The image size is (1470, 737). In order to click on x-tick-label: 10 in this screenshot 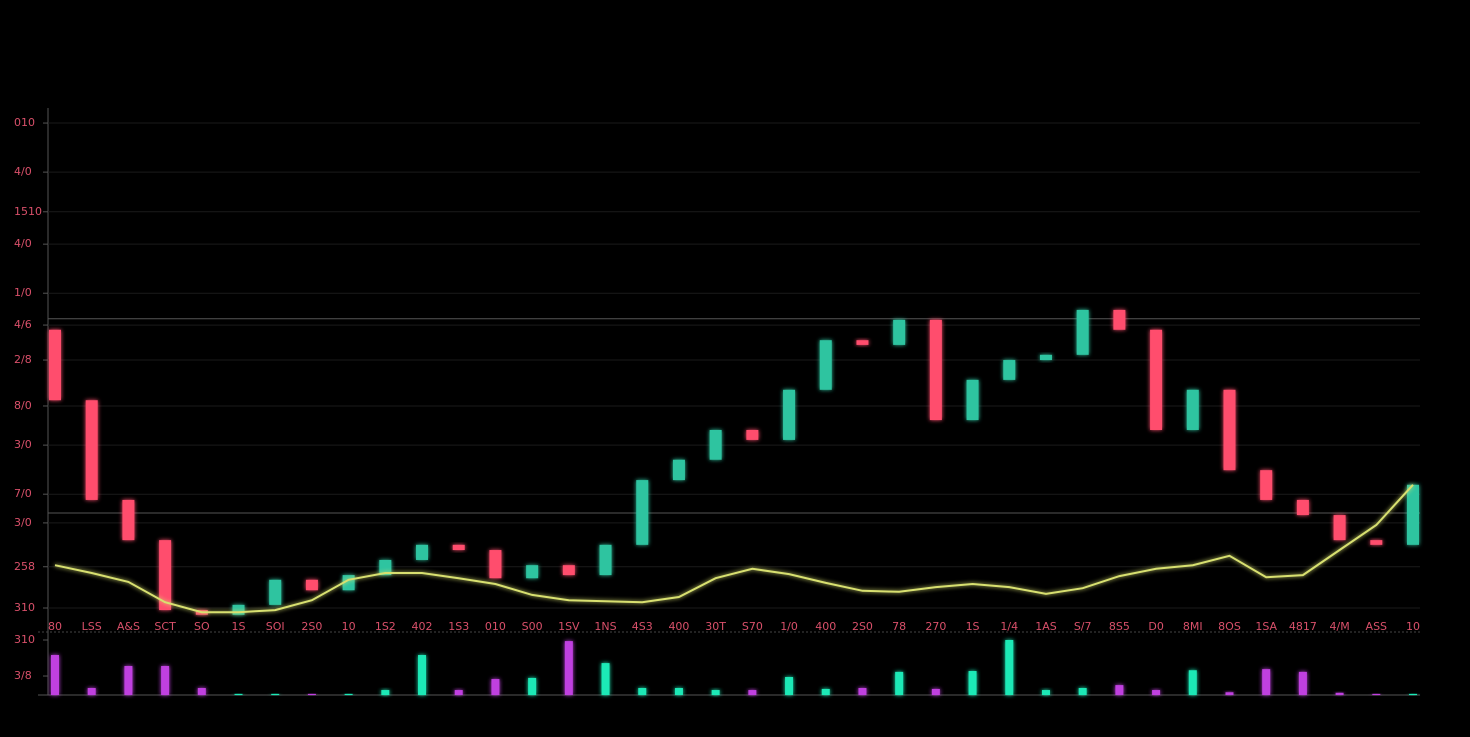, I will do `click(1413, 626)`.